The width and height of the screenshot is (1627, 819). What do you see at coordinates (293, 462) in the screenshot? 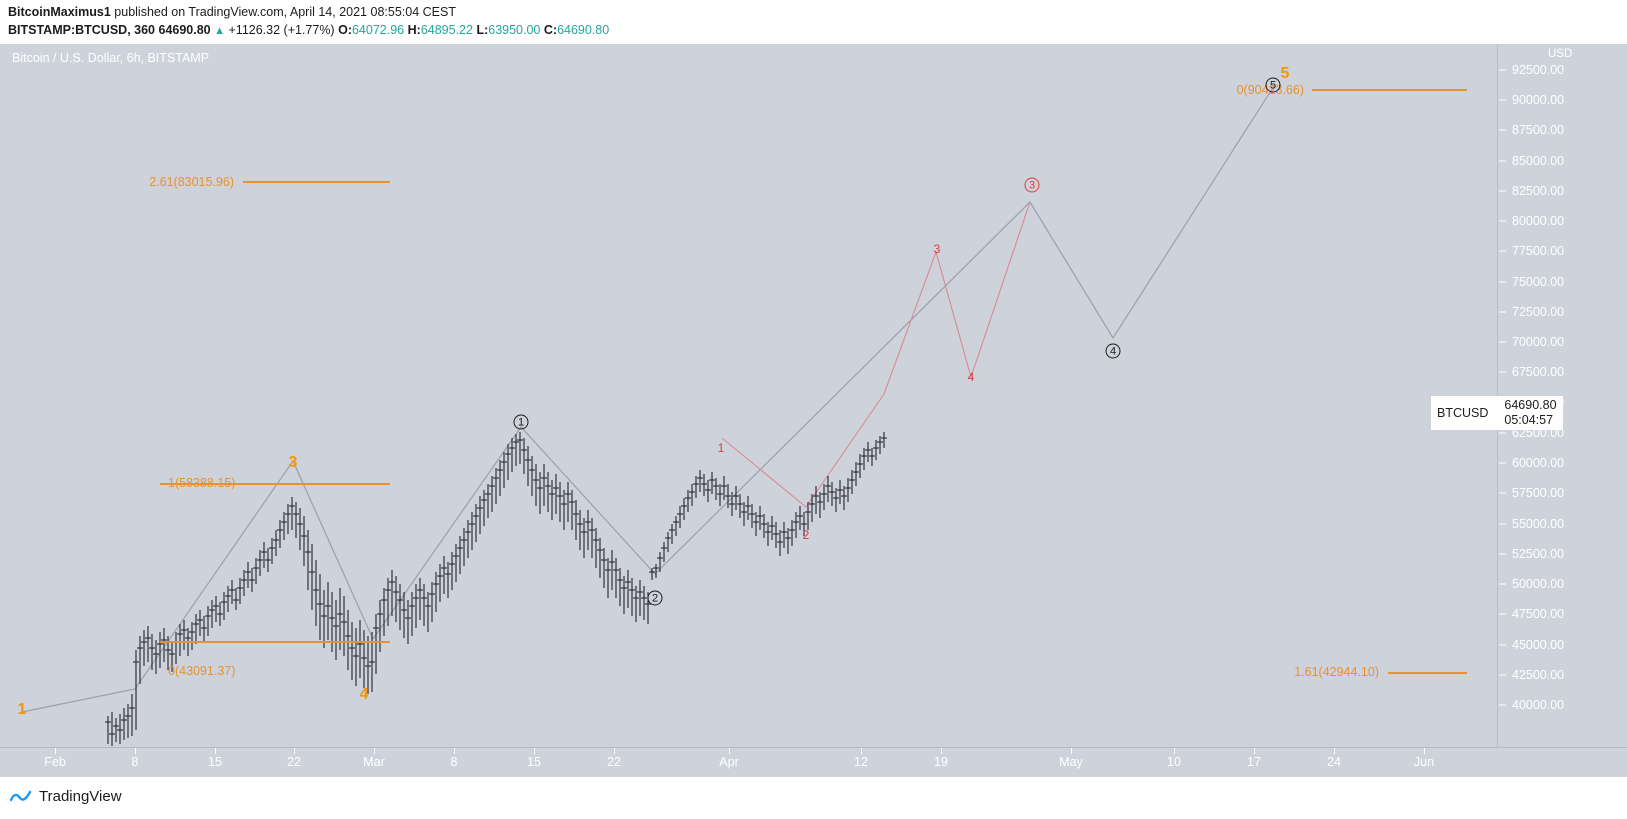
I see `wave-3-orange-label: 3` at bounding box center [293, 462].